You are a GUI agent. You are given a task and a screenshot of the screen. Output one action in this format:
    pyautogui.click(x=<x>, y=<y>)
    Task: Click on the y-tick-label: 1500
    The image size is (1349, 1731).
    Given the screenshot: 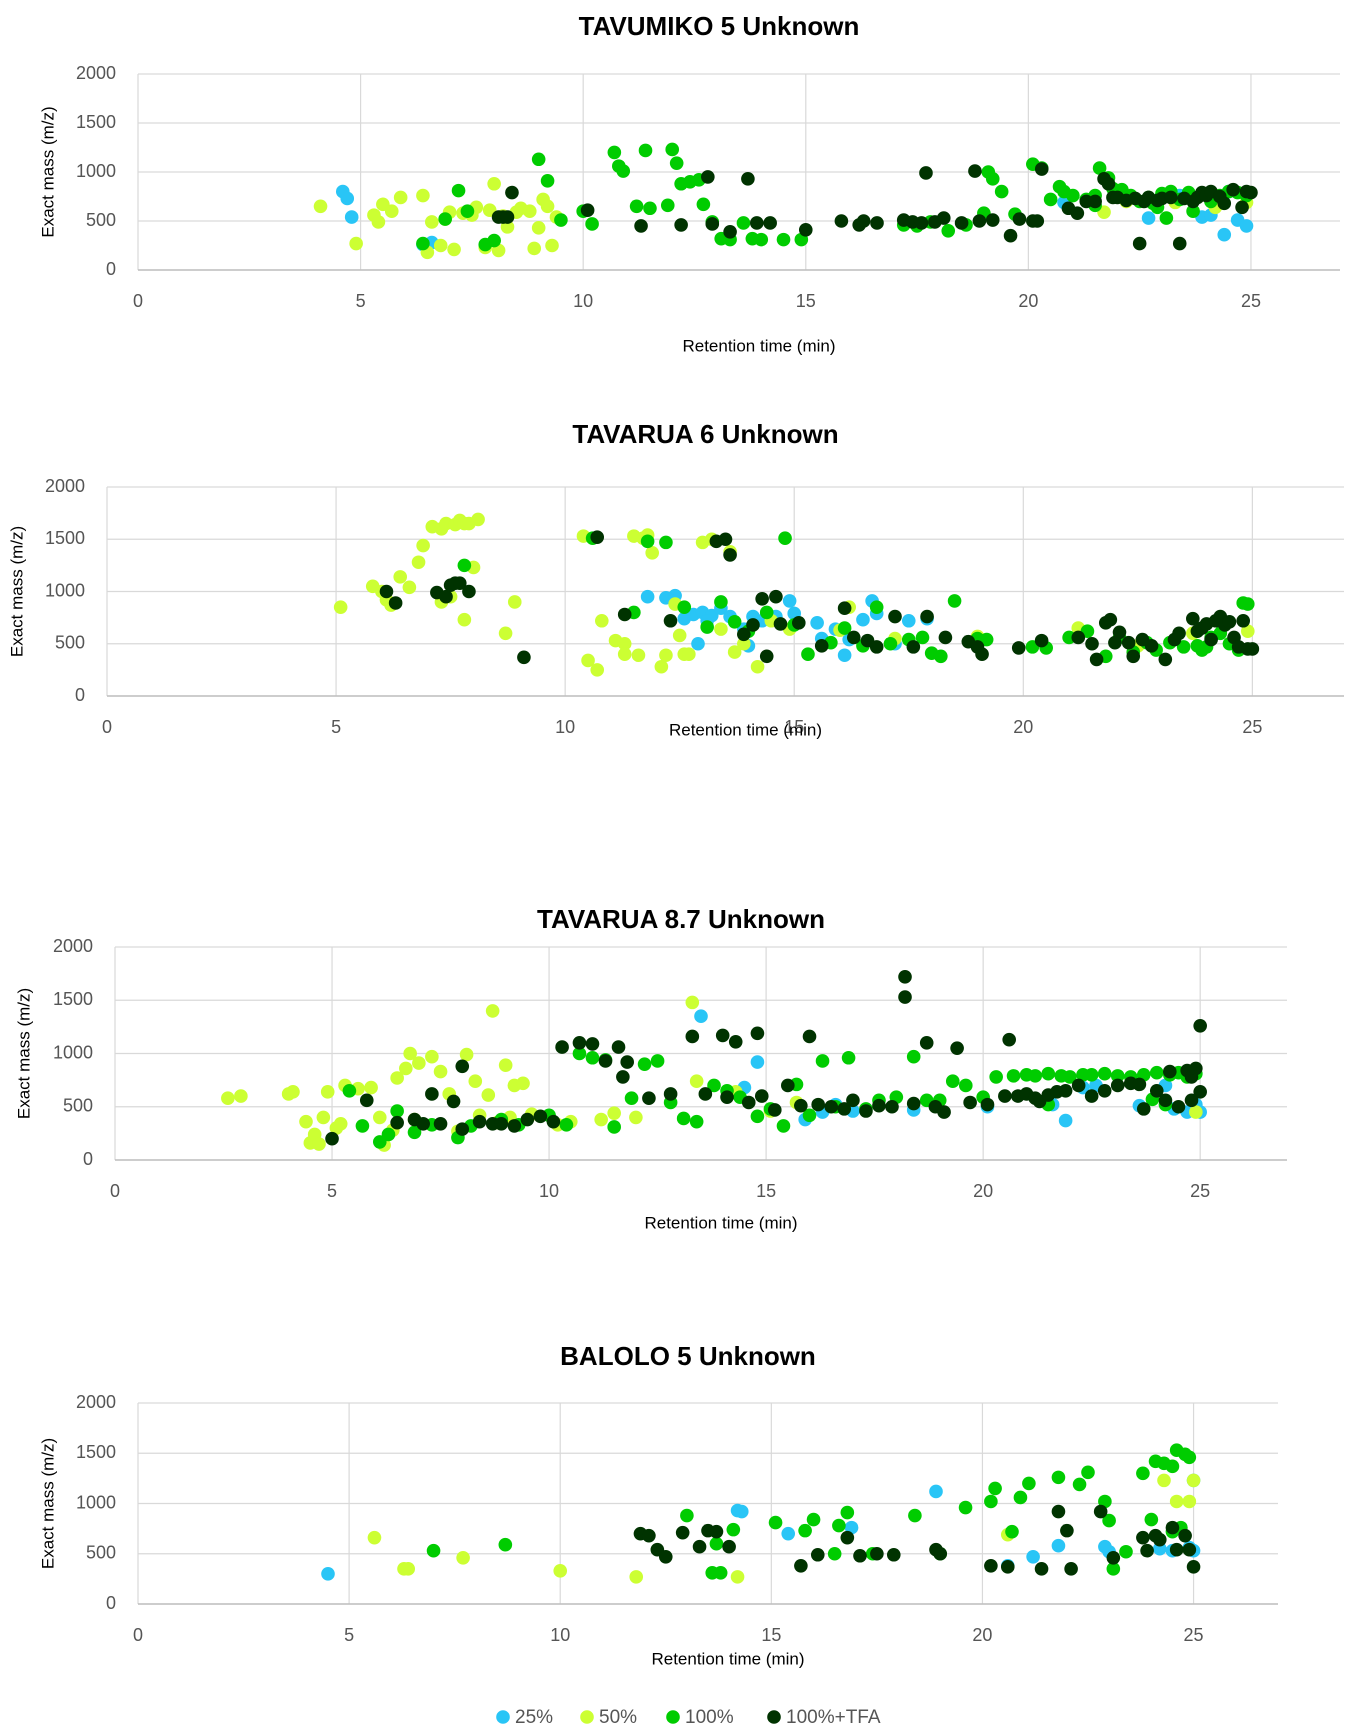 What is the action you would take?
    pyautogui.click(x=96, y=1452)
    